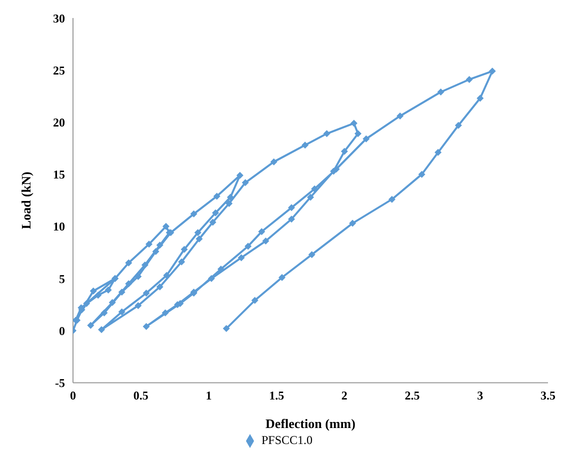  I want to click on x-tick-label: 3, so click(480, 395).